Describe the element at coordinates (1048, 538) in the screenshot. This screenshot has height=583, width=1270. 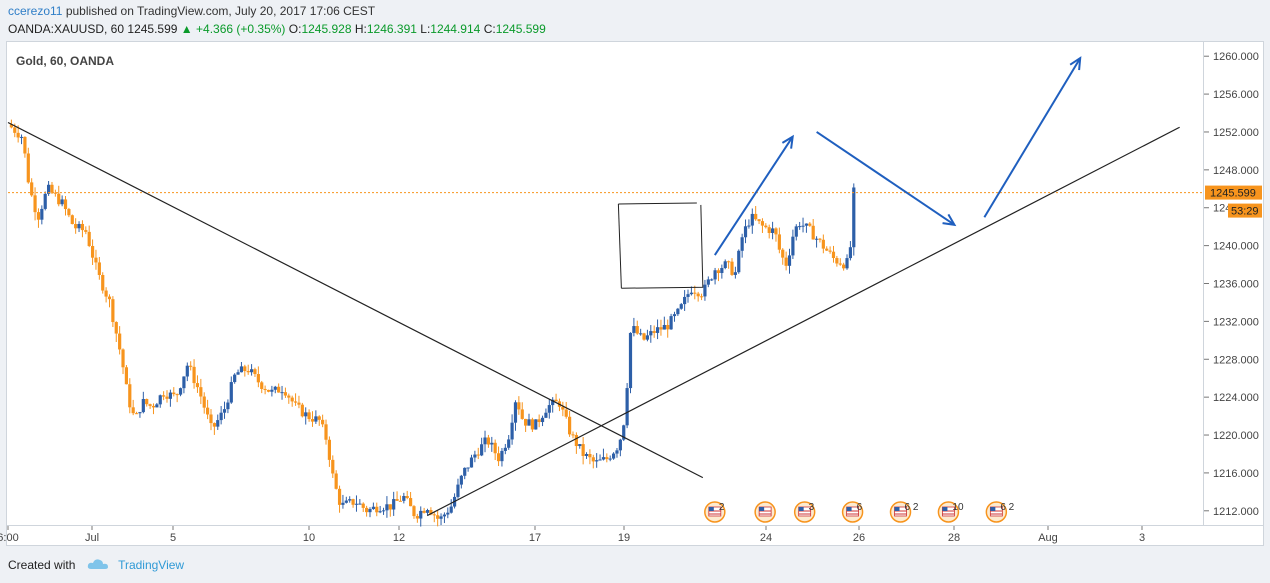
I see `x-tick-label: Aug` at that location.